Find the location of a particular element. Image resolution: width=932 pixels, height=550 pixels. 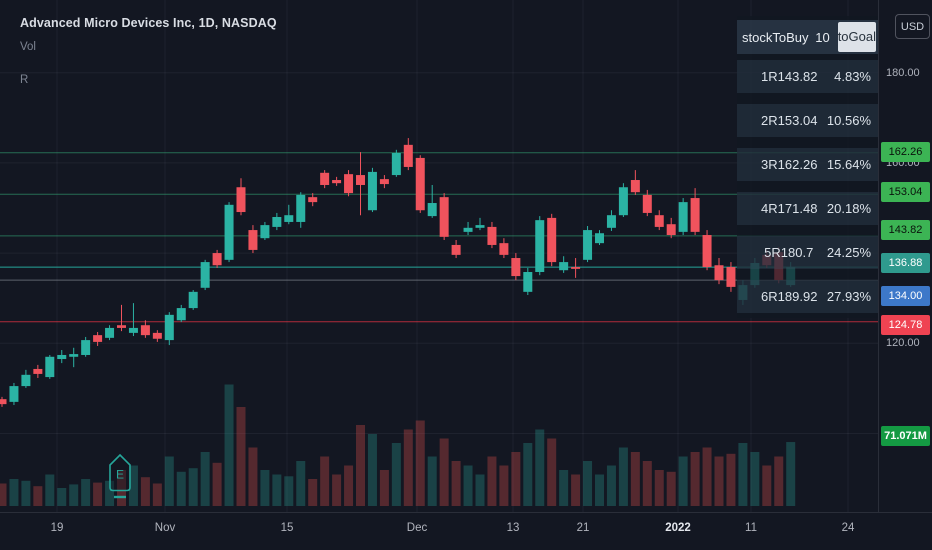

r-table-row: 1R 143.82 4.83% is located at coordinates (807, 76).